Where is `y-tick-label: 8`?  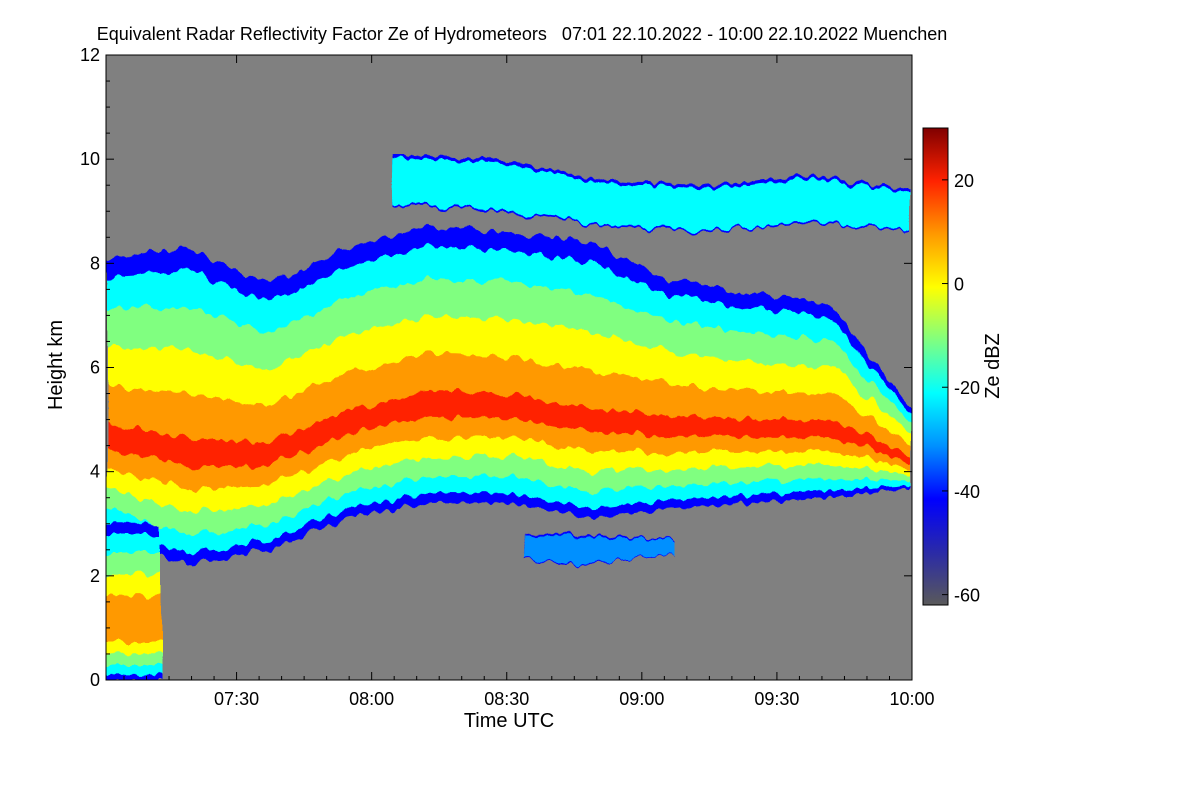
y-tick-label: 8 is located at coordinates (95, 263).